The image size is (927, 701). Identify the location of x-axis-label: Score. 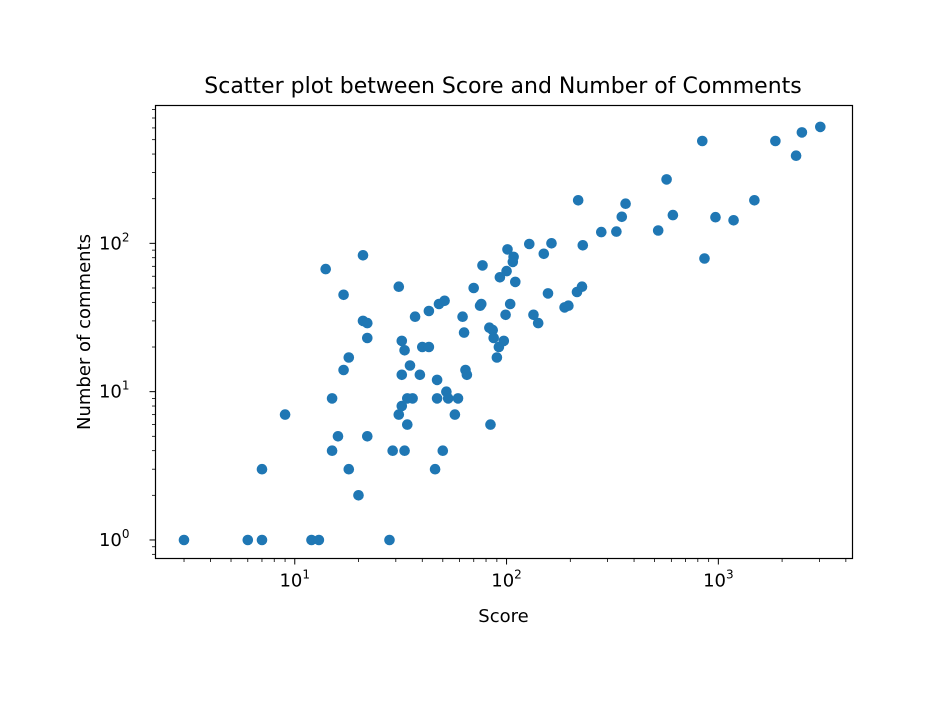
(503, 616).